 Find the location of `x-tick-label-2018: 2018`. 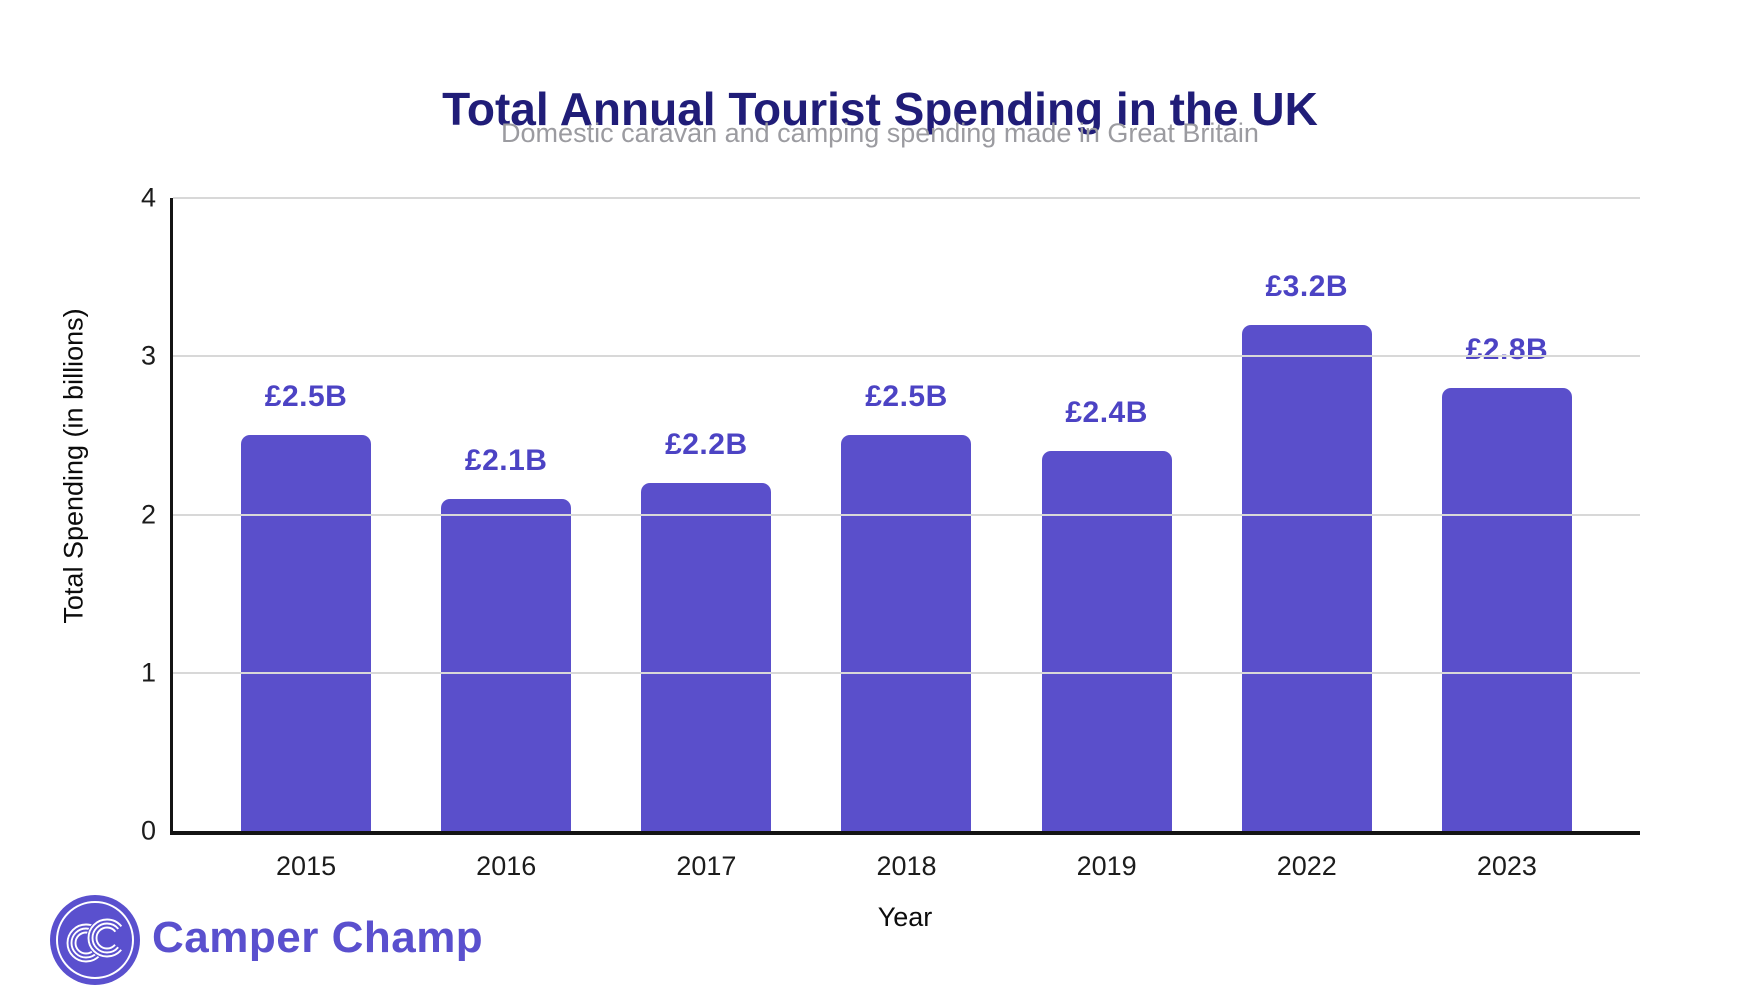

x-tick-label-2018: 2018 is located at coordinates (906, 866).